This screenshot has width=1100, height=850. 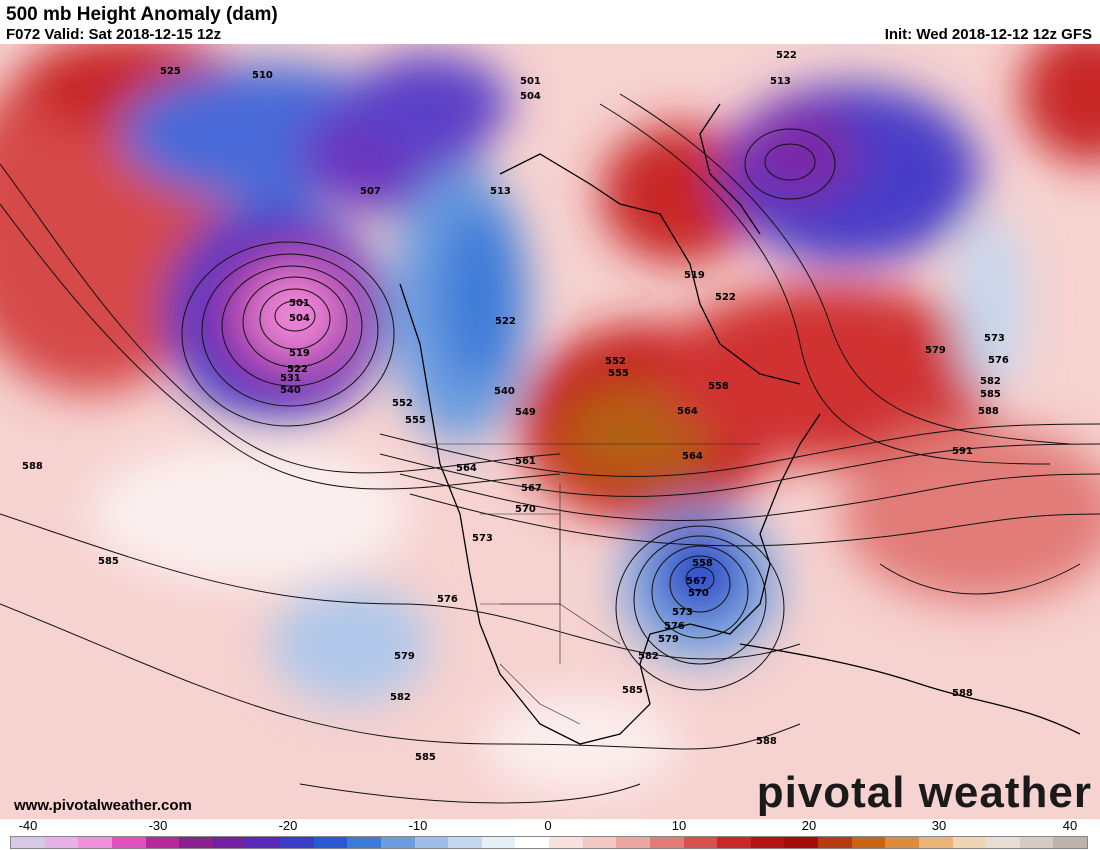 What do you see at coordinates (418, 825) in the screenshot?
I see `colorbar-tick: -10` at bounding box center [418, 825].